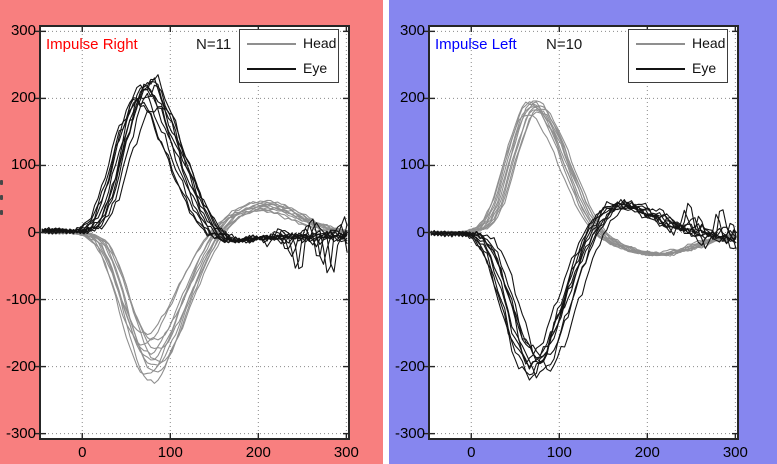  What do you see at coordinates (476, 44) in the screenshot?
I see `plot-title-impulse-left: Impulse Left` at bounding box center [476, 44].